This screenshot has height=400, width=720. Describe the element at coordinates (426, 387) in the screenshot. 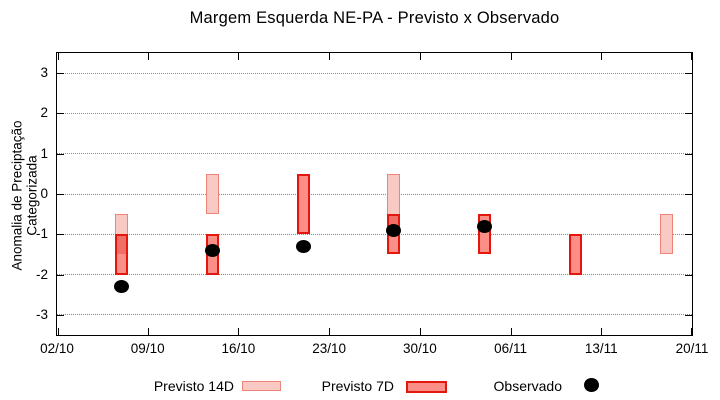

I see `legend-swatch-previsto-7d-icon` at that location.